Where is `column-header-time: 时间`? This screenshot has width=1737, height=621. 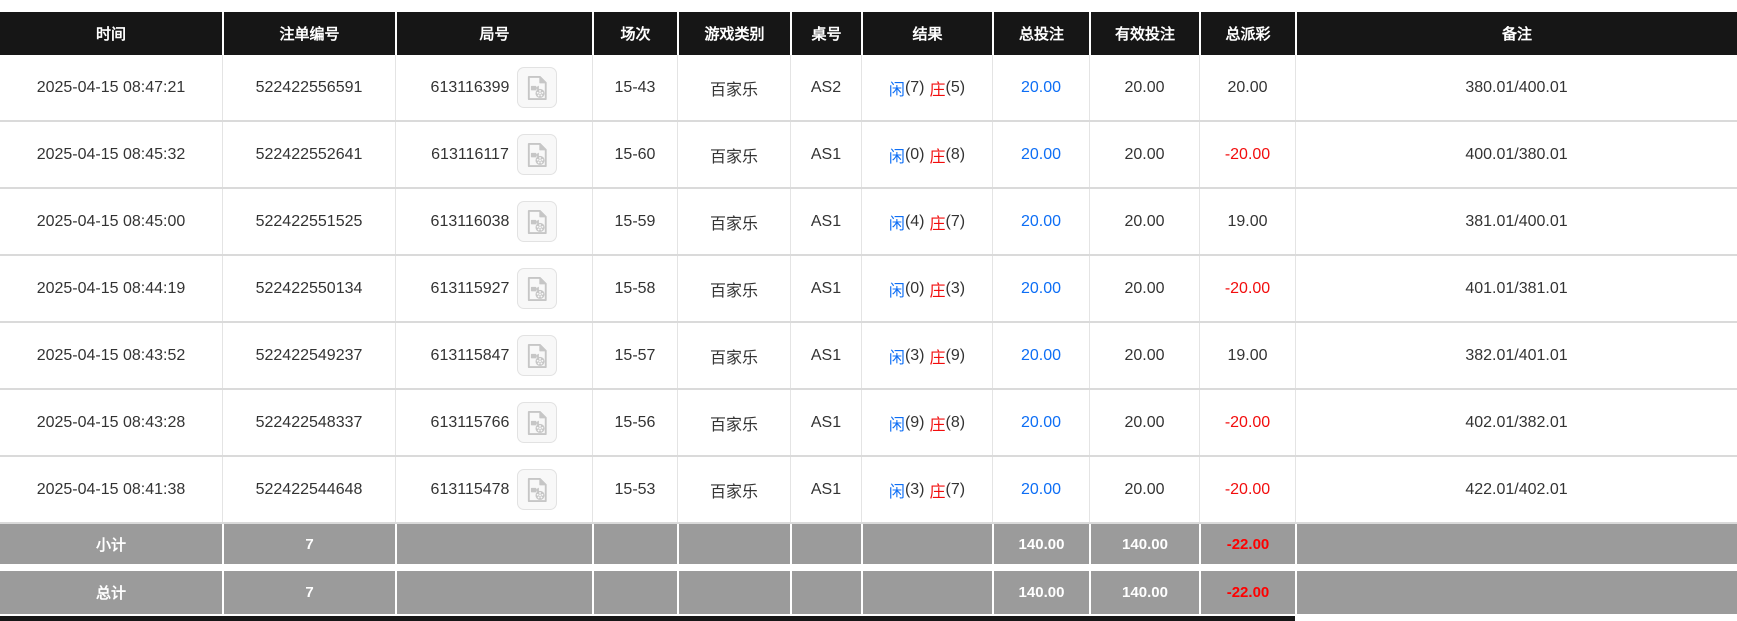 column-header-time: 时间 is located at coordinates (110, 34).